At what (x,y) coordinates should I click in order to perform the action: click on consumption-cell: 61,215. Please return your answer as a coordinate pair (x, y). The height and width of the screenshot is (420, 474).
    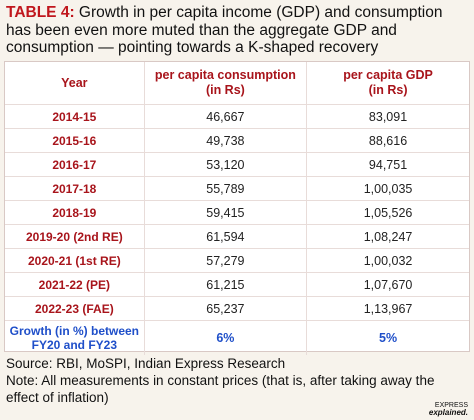
    Looking at the image, I should click on (225, 284).